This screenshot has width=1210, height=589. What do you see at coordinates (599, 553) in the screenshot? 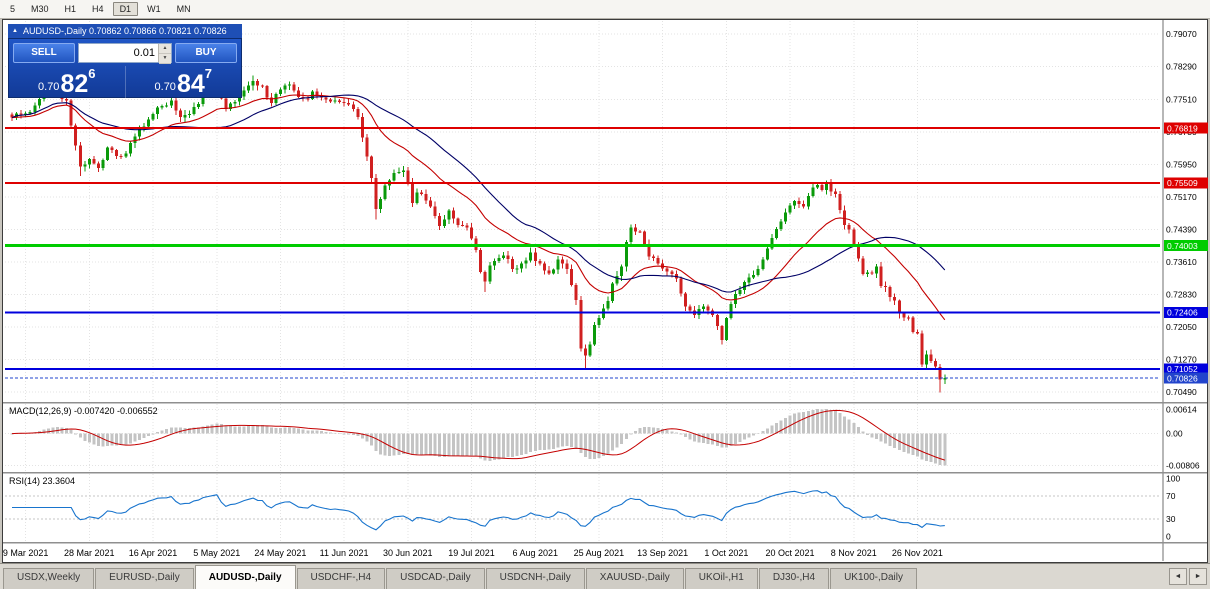
I see `svg-text: 25 Aug 2021` at bounding box center [599, 553].